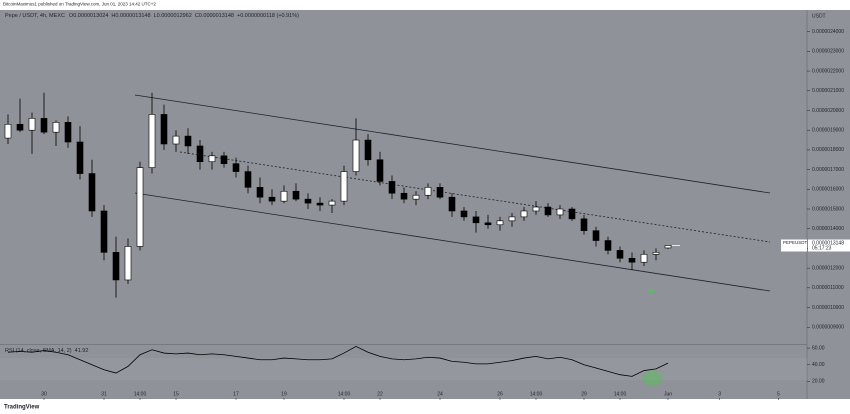 The width and height of the screenshot is (850, 414). What do you see at coordinates (828, 71) in the screenshot?
I see `y-tick-label: 0.0000022000` at bounding box center [828, 71].